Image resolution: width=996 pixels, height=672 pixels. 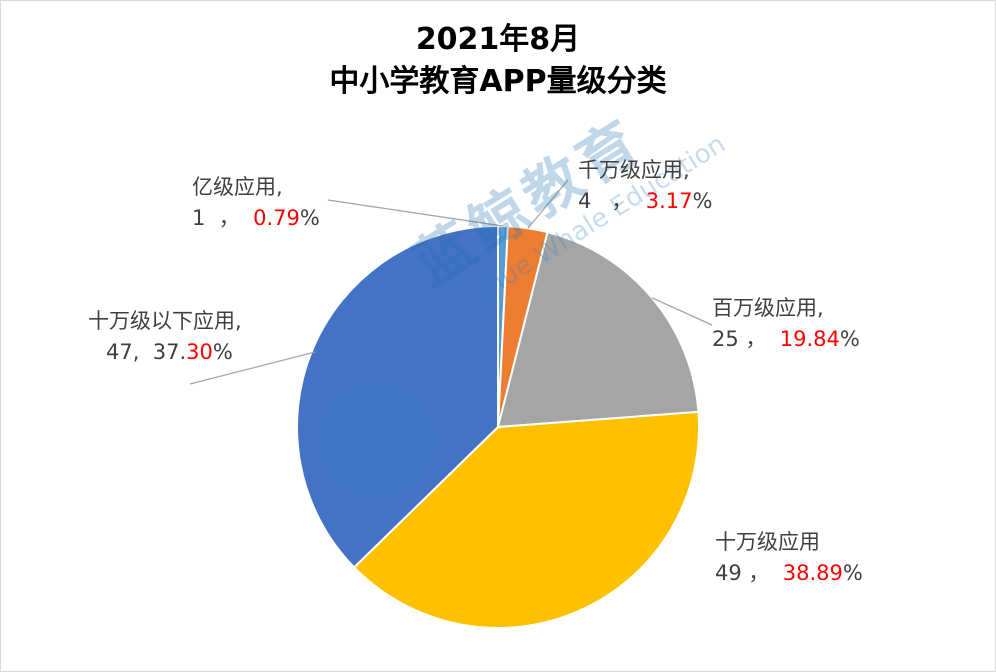 I want to click on watermark-emblem, so click(x=378, y=440).